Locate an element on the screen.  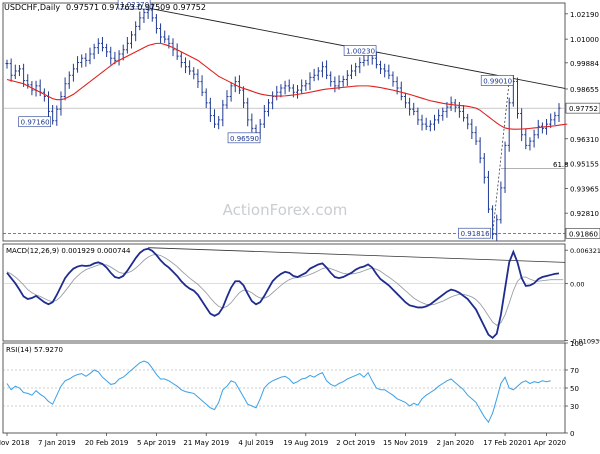
rsi-ytick-label-3: 30 is located at coordinates (574, 407).